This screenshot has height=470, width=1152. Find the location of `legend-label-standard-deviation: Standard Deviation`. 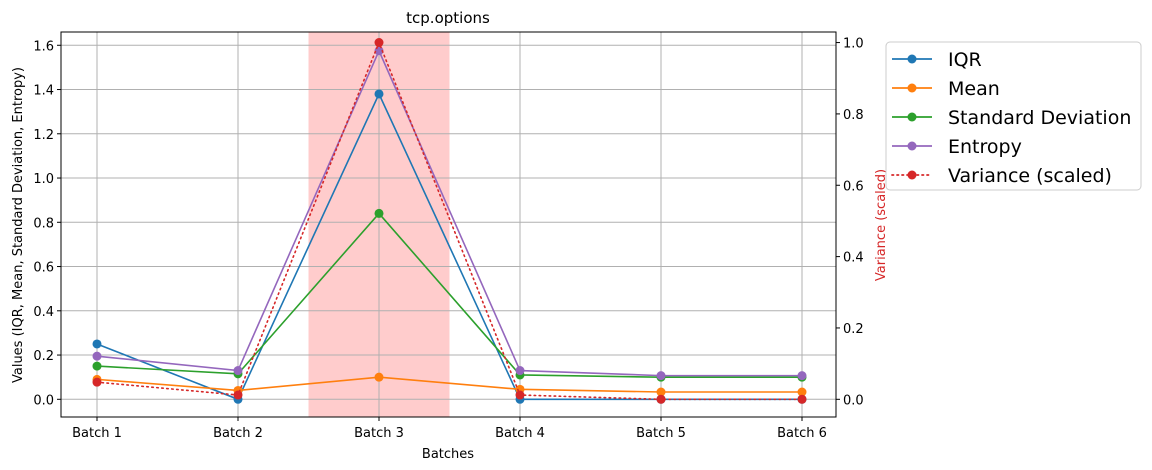

legend-label-standard-deviation: Standard Deviation is located at coordinates (1039, 118).